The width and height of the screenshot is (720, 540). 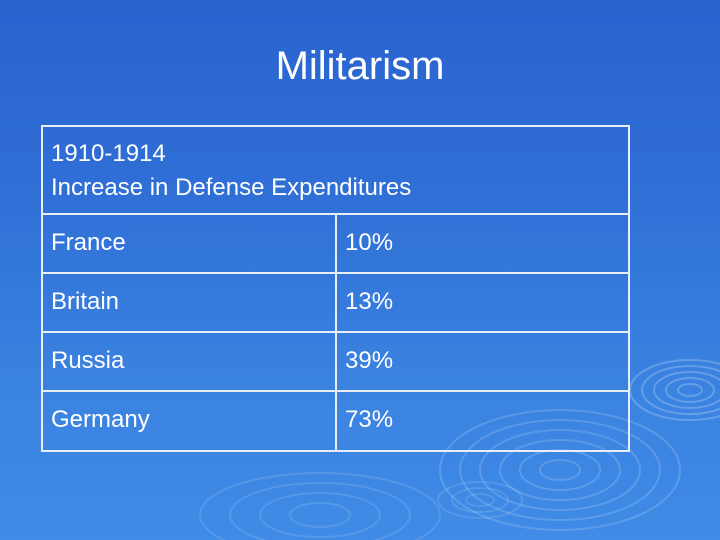 I want to click on country-cell: France, so click(x=190, y=243).